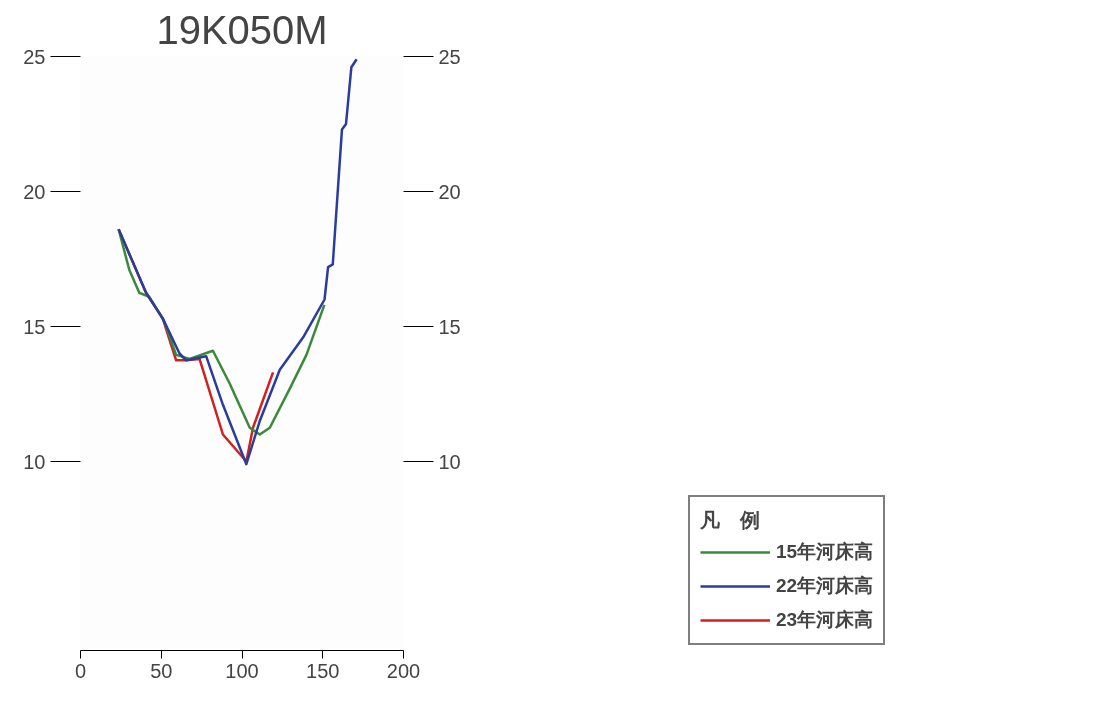 The width and height of the screenshot is (1116, 706). I want to click on y-tick-label: 25, so click(34, 56).